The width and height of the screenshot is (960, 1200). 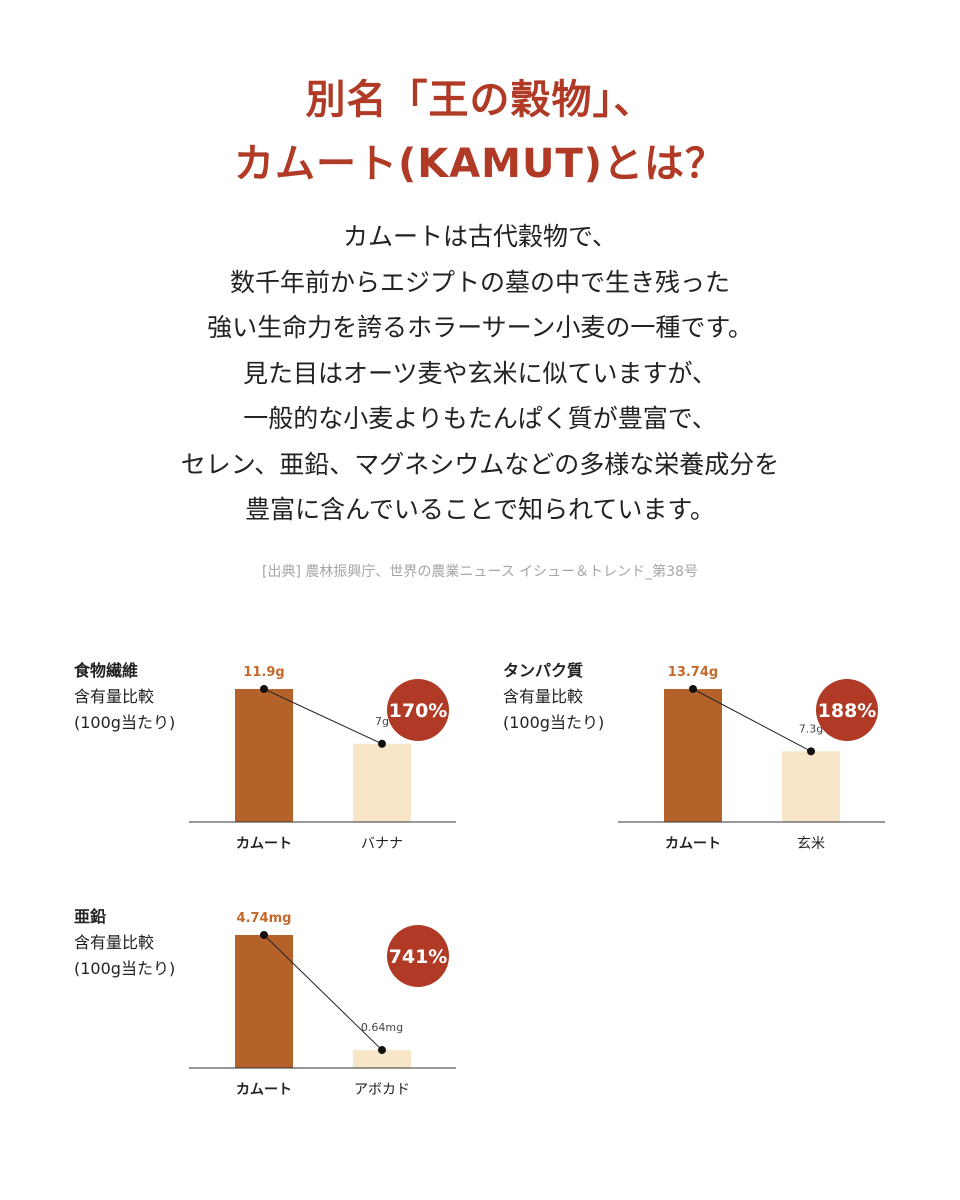 I want to click on ratio-label: 188%, so click(x=847, y=711).